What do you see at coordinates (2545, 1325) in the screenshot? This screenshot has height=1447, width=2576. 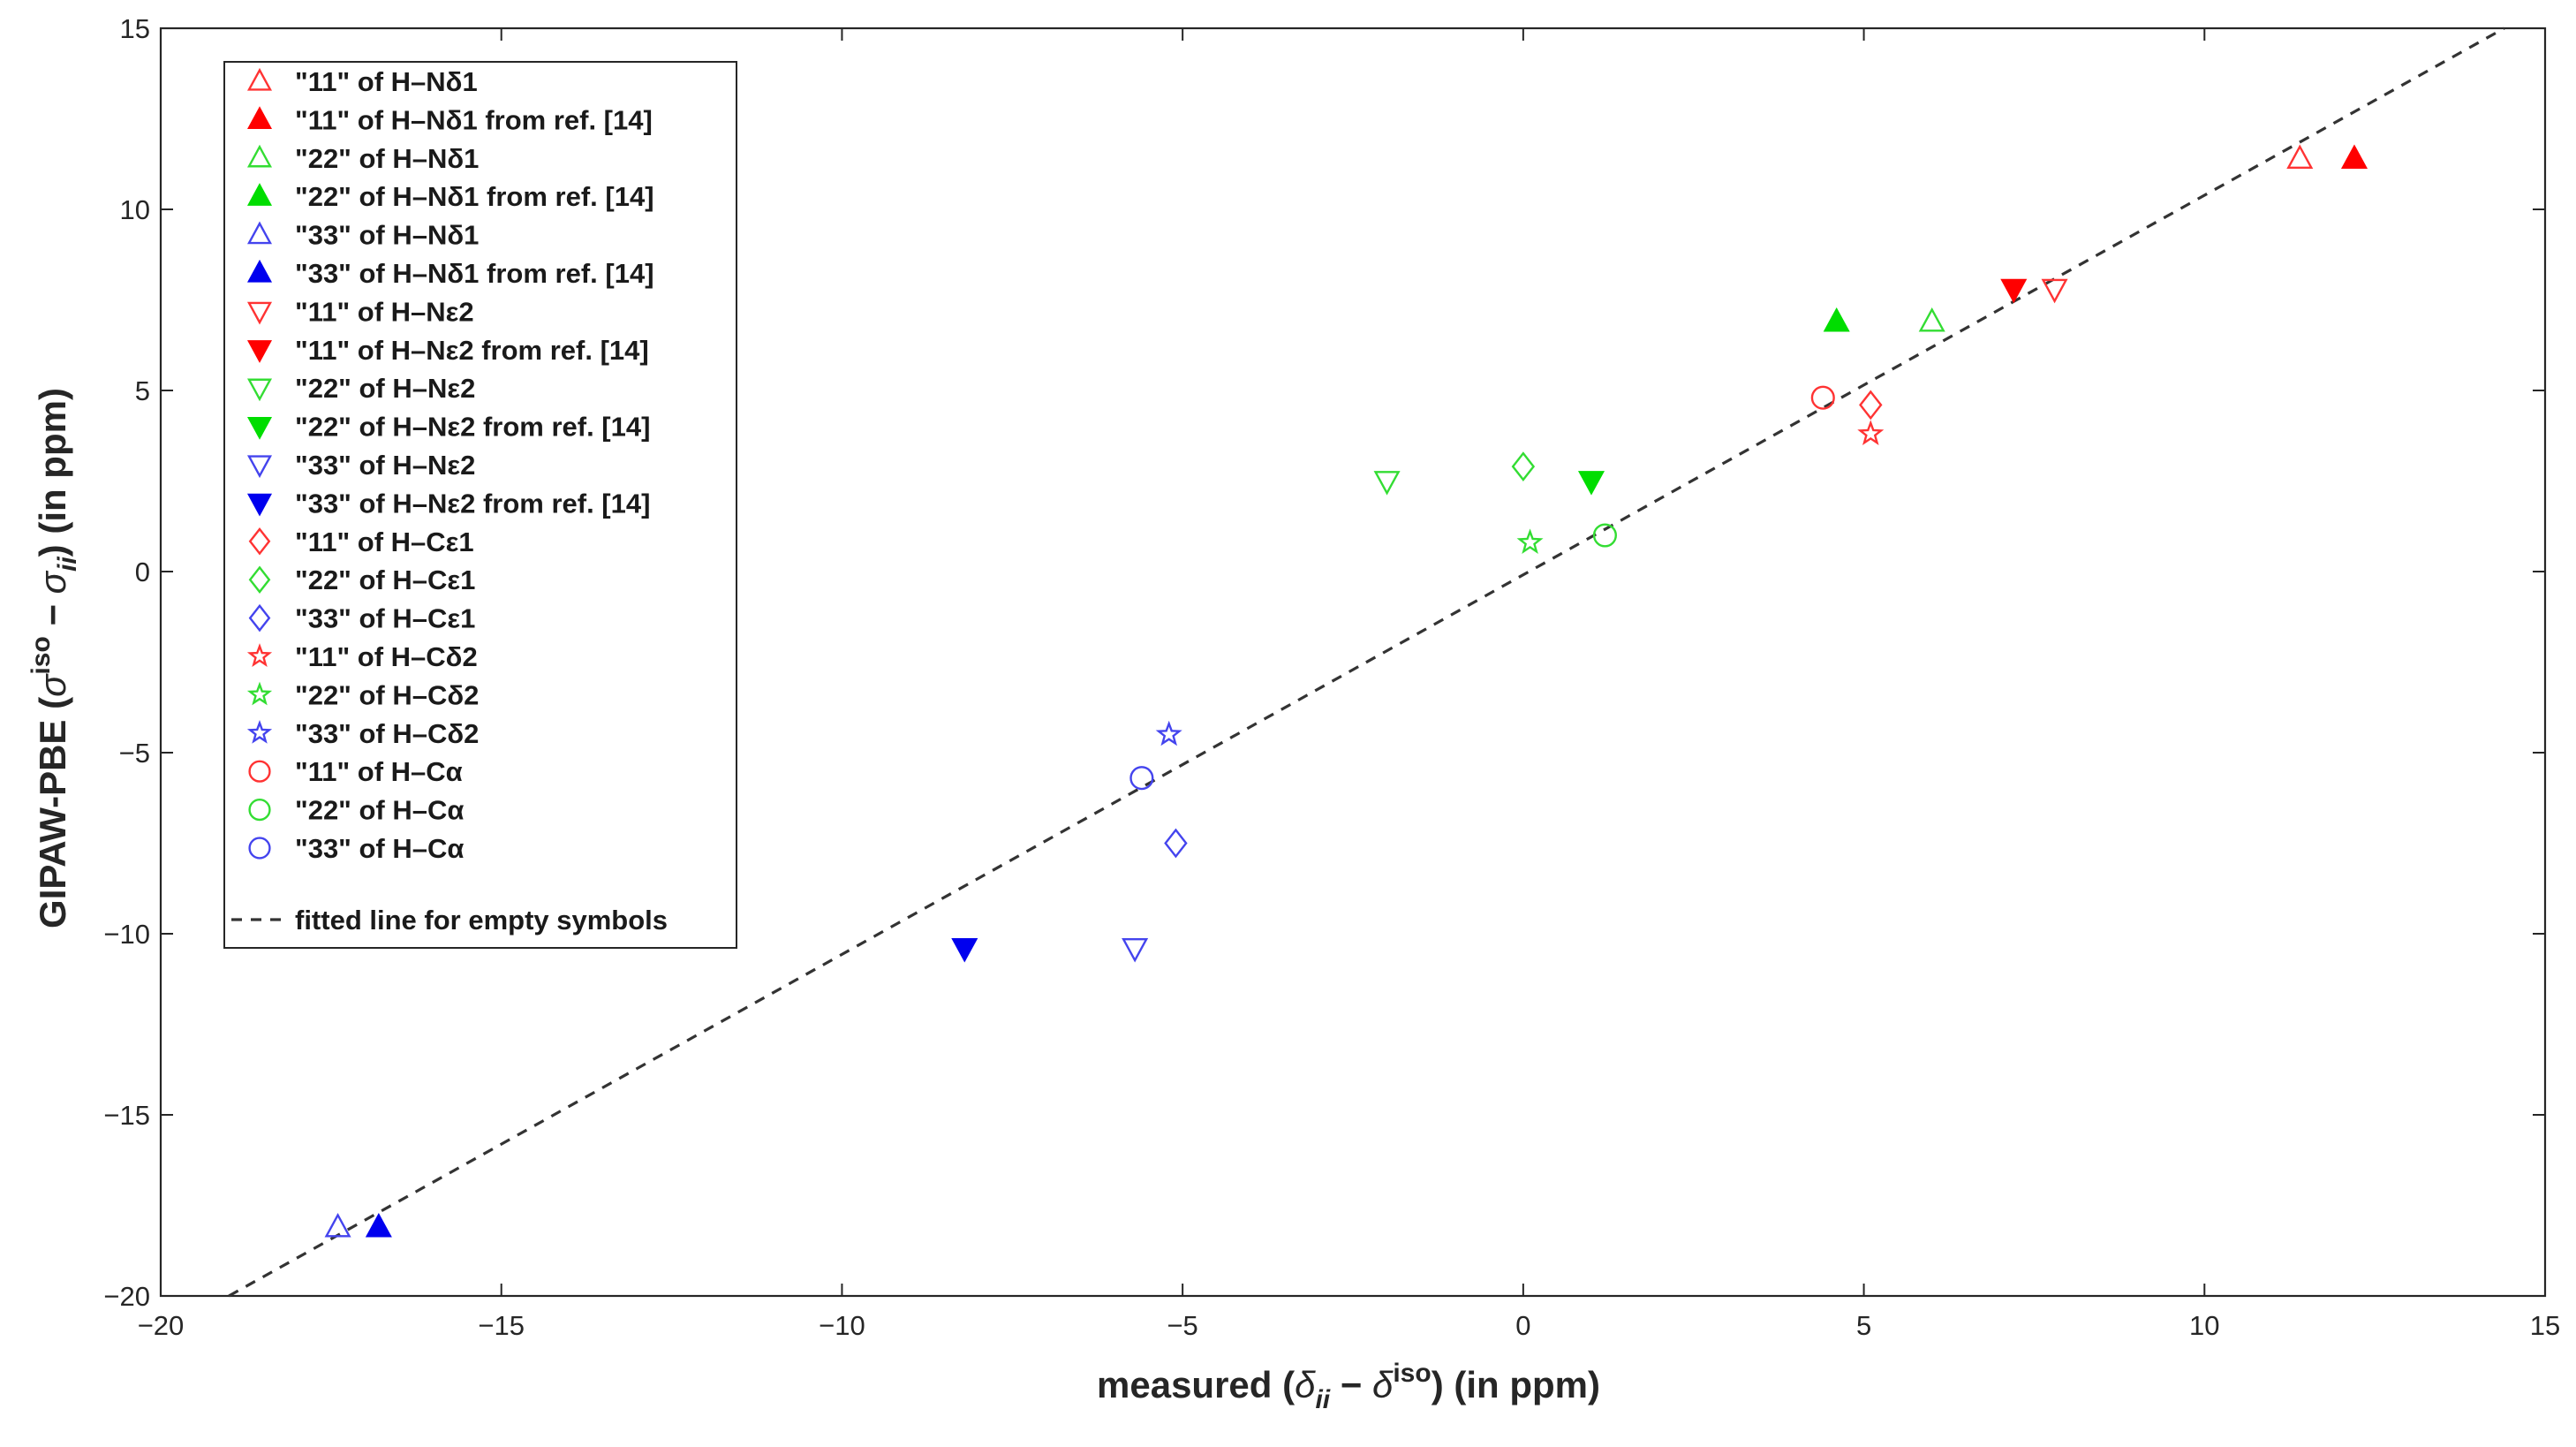 I see `x-tick-label: 15` at bounding box center [2545, 1325].